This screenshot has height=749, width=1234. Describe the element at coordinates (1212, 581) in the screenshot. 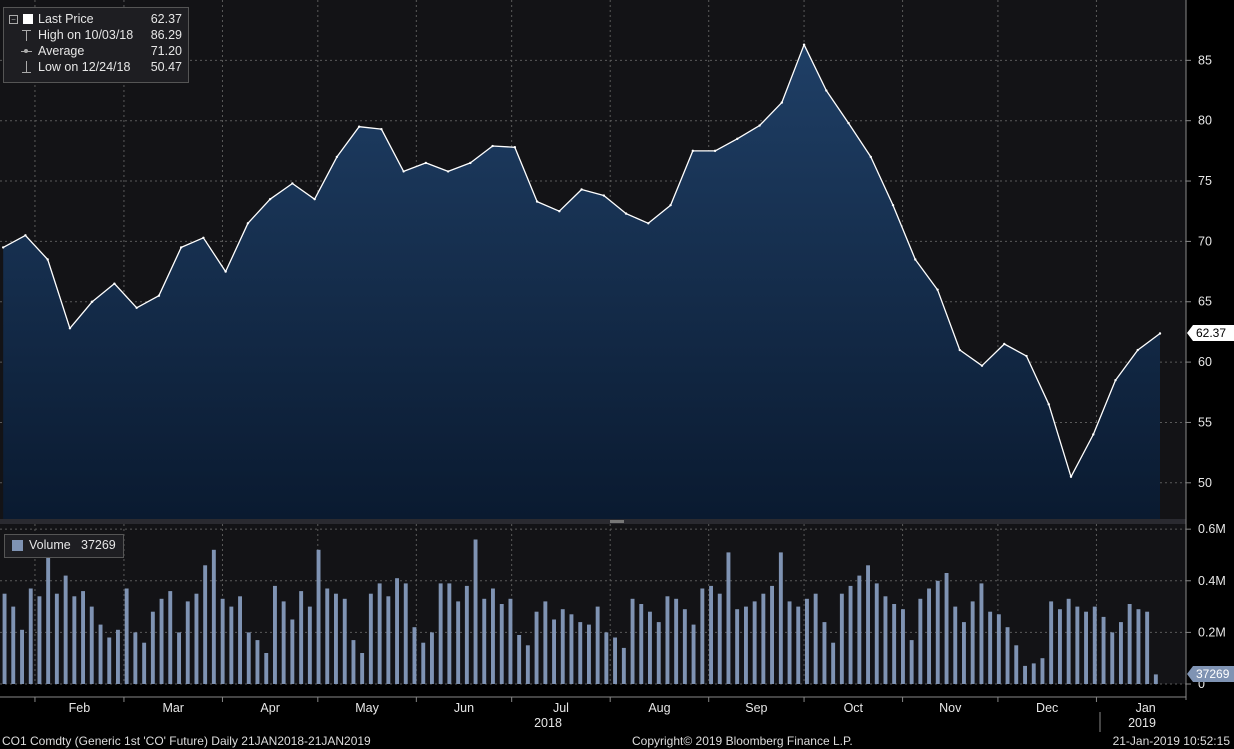

I see `volume-y-tick-label: 0.4M` at that location.